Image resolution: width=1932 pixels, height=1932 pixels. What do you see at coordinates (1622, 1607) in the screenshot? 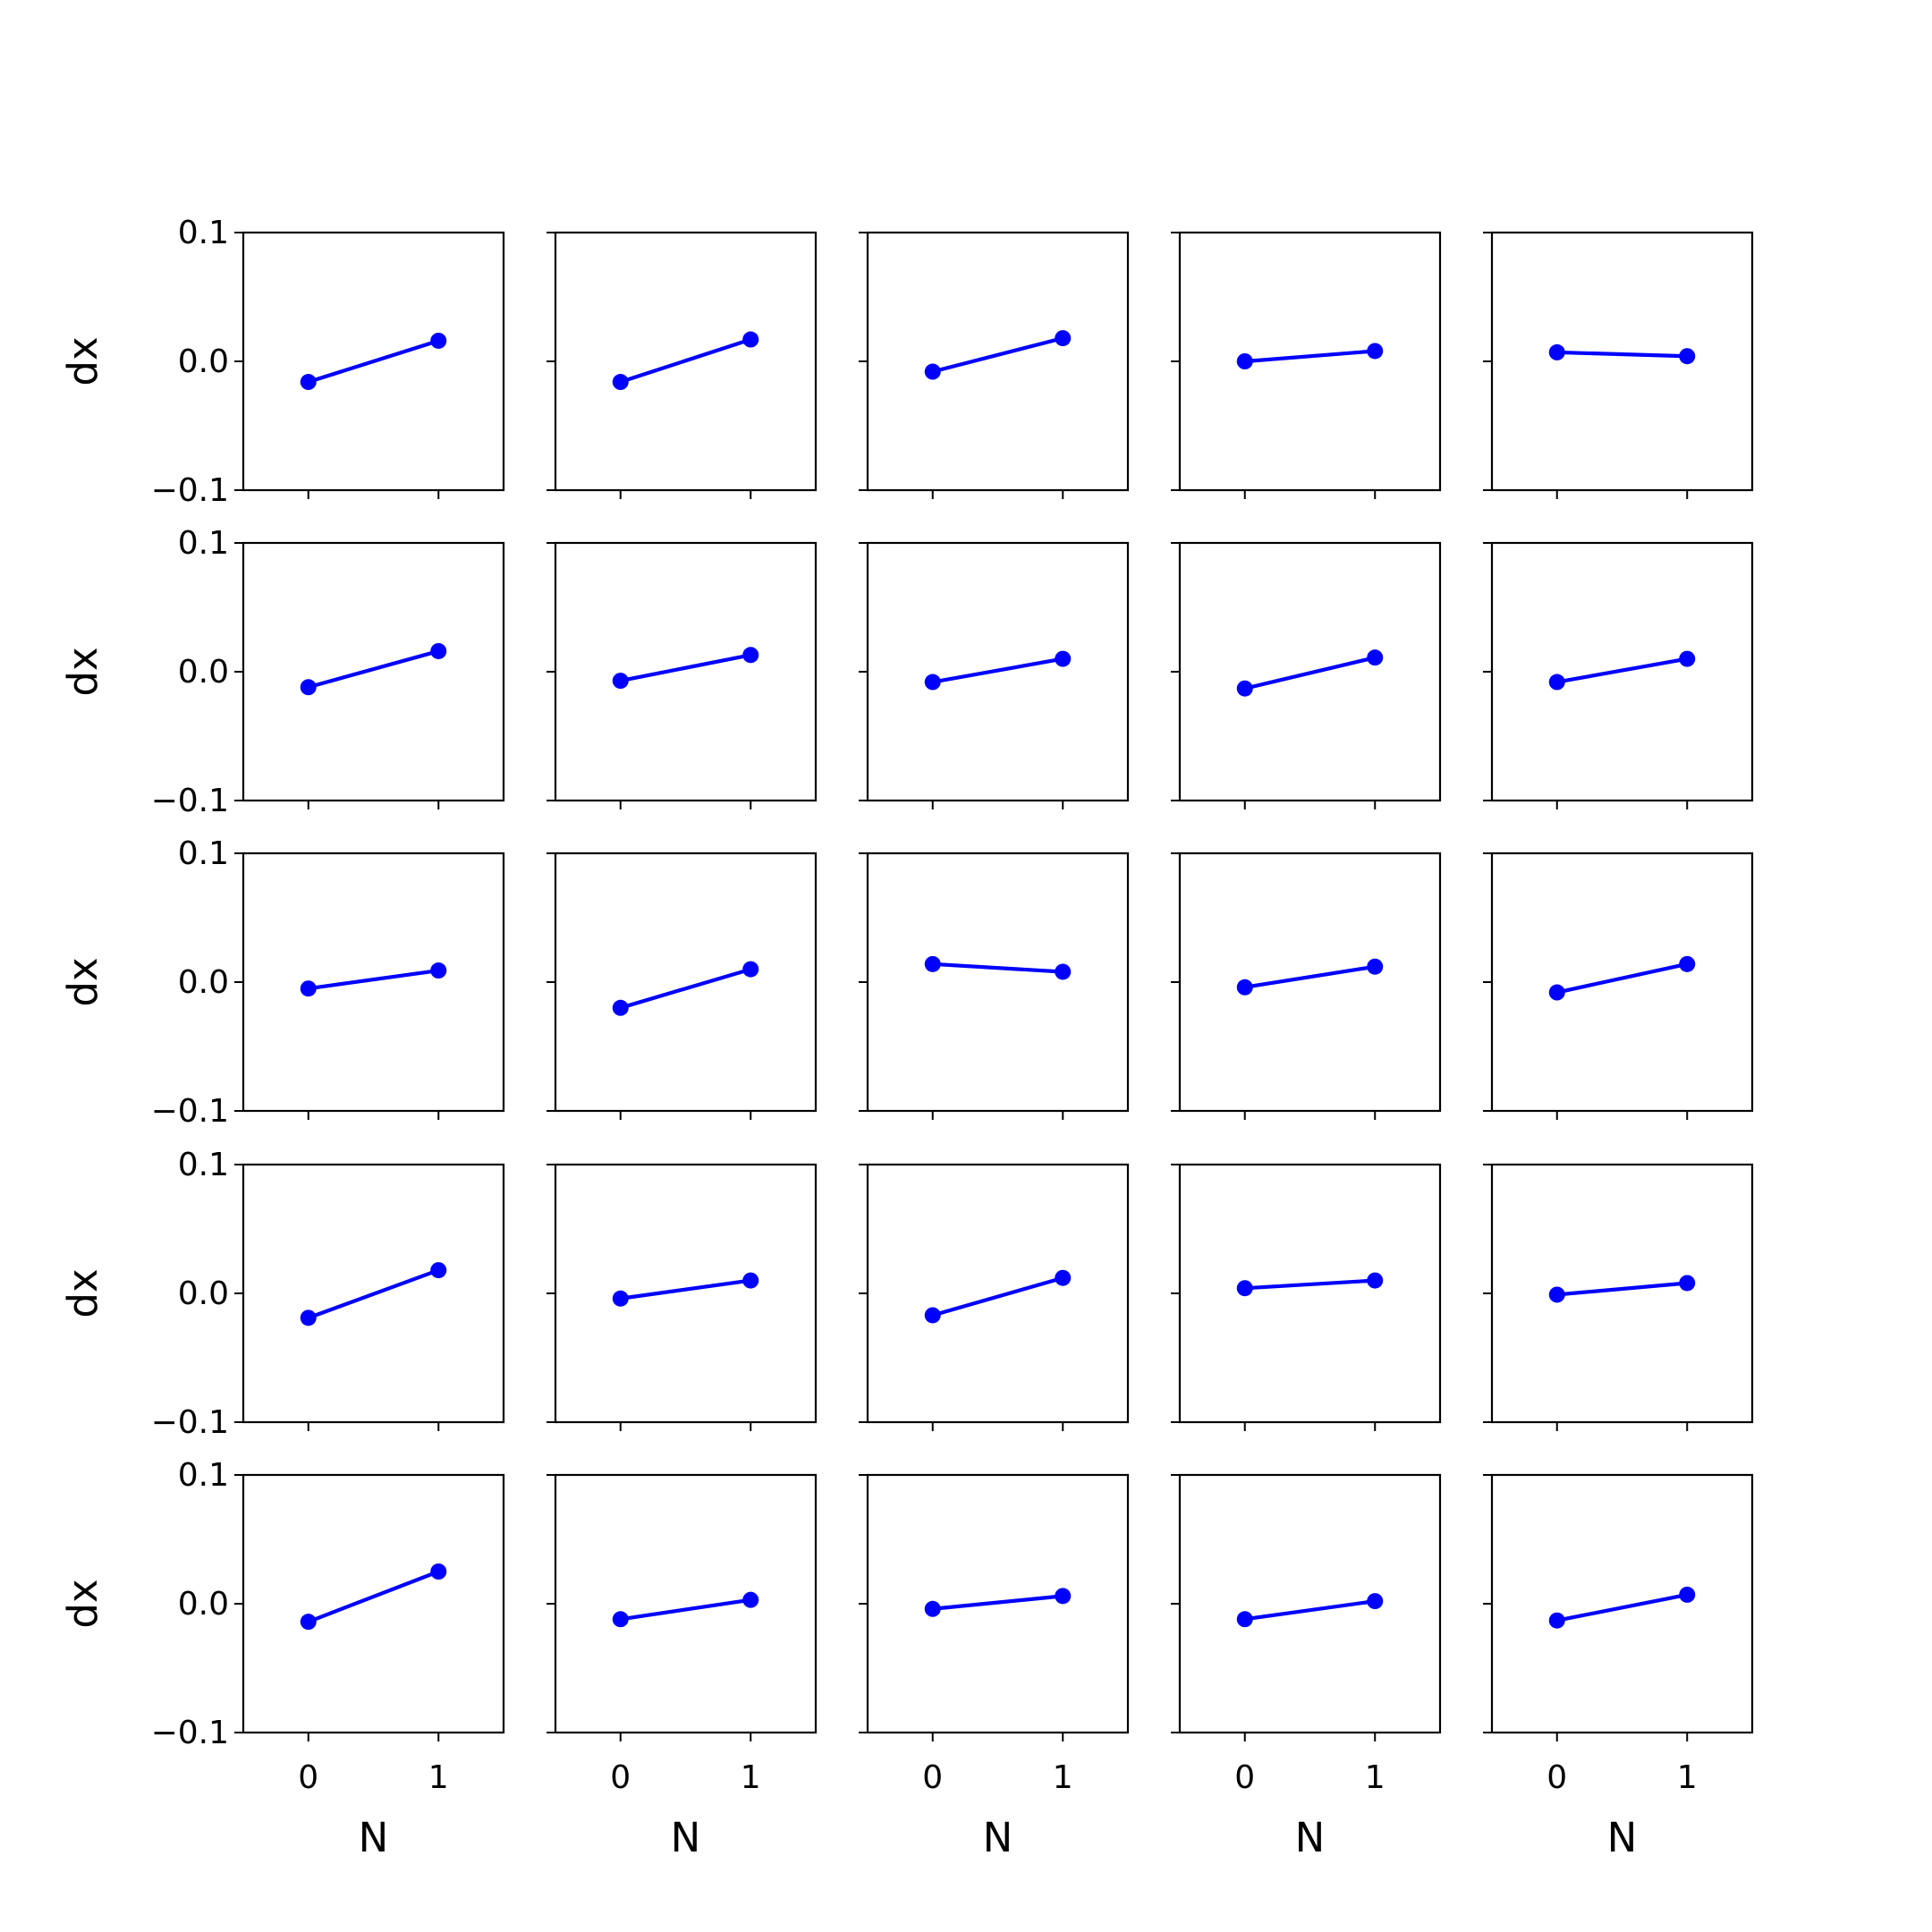
I see `series-line-r5-c5` at bounding box center [1622, 1607].